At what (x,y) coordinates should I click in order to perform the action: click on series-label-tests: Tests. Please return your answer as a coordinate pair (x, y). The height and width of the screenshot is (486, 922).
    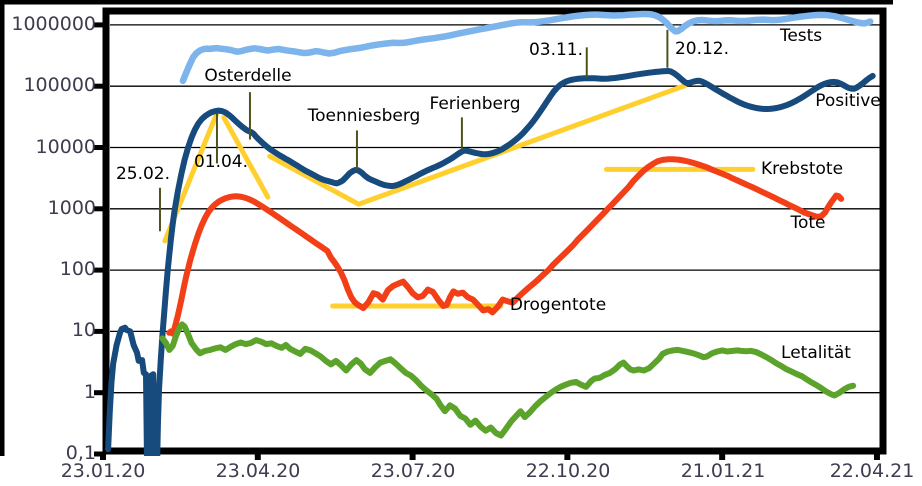
    Looking at the image, I should click on (801, 36).